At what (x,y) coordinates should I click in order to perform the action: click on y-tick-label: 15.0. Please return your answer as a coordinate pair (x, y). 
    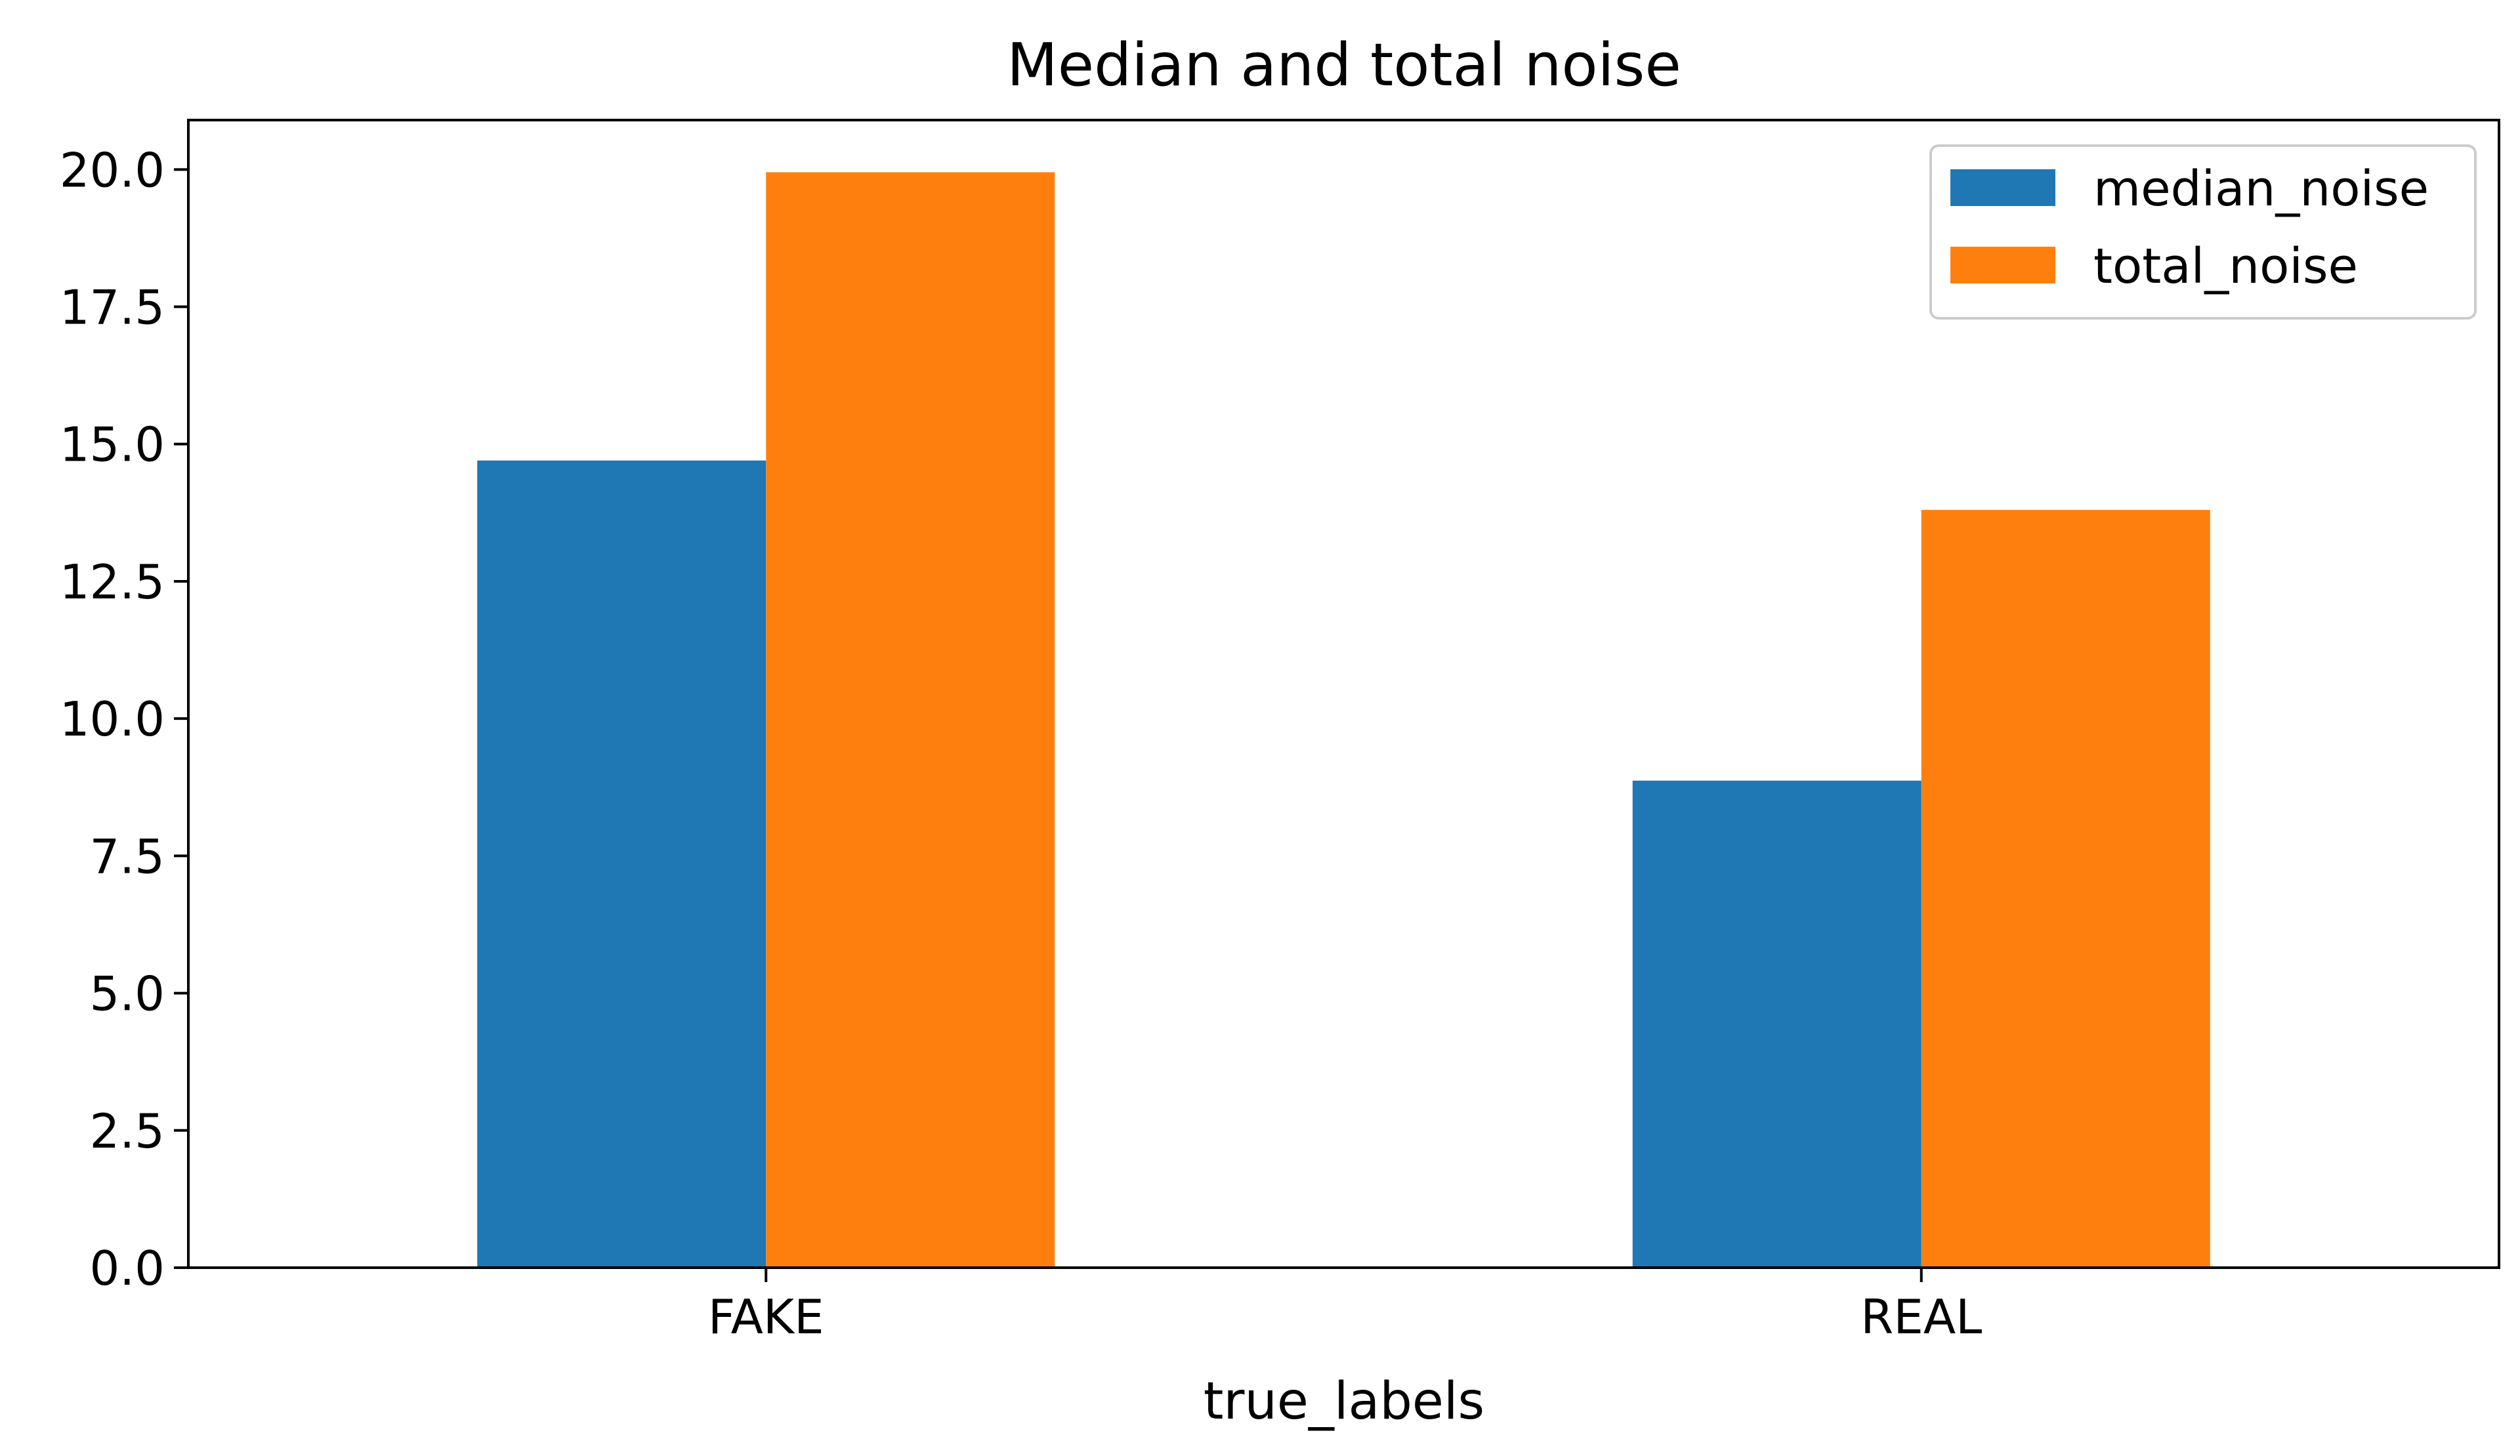
    Looking at the image, I should click on (112, 444).